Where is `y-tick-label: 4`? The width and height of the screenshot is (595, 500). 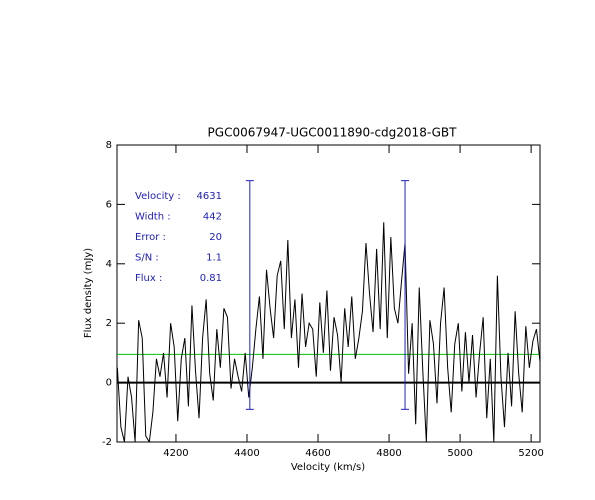 y-tick-label: 4 is located at coordinates (109, 264).